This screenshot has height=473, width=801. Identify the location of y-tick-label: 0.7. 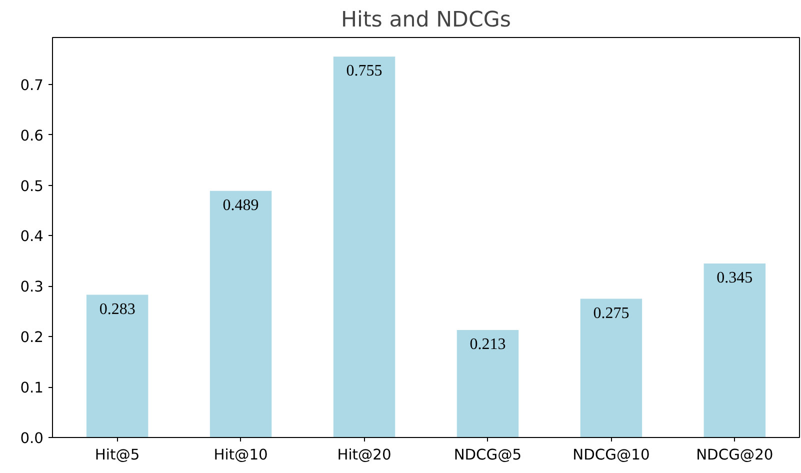
(32, 85).